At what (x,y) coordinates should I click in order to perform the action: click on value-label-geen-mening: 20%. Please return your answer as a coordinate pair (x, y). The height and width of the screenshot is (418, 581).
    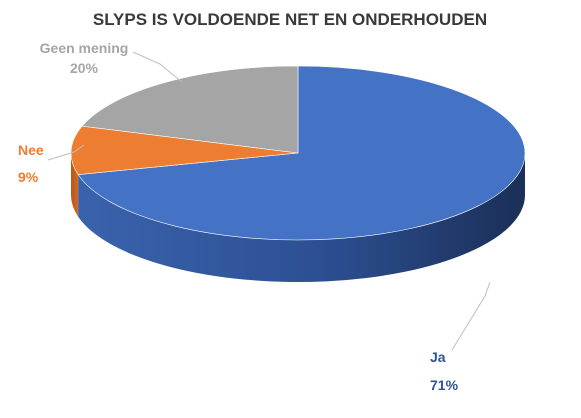
    Looking at the image, I should click on (84, 68).